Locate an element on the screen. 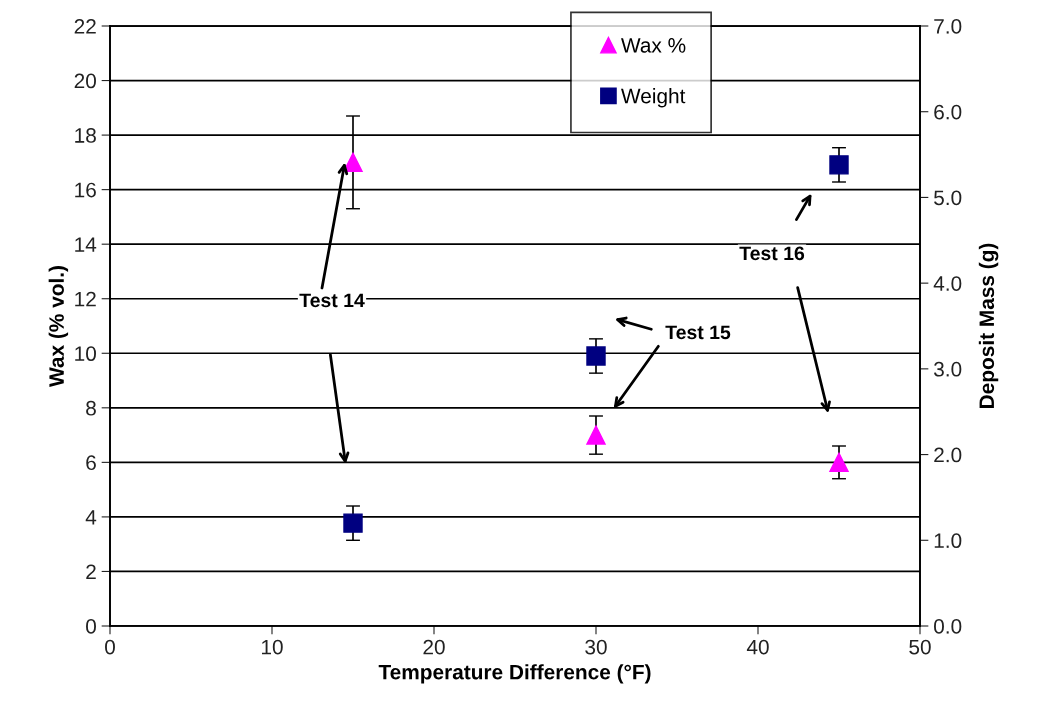 The height and width of the screenshot is (717, 1053). x-tick-label: 50 is located at coordinates (920, 647).